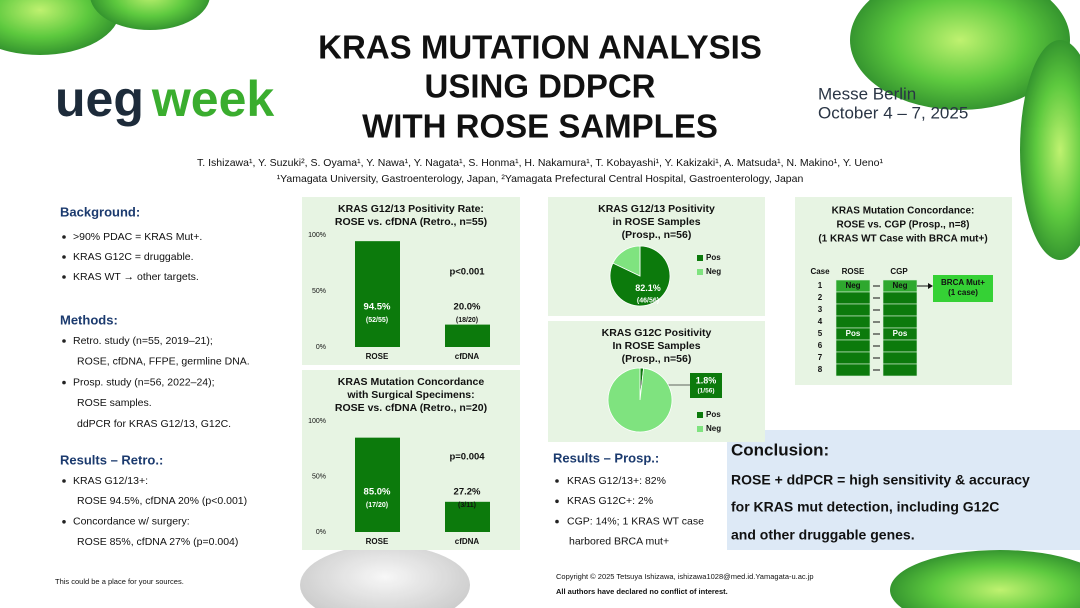 The width and height of the screenshot is (1080, 608). I want to click on case-number: 8, so click(820, 369).